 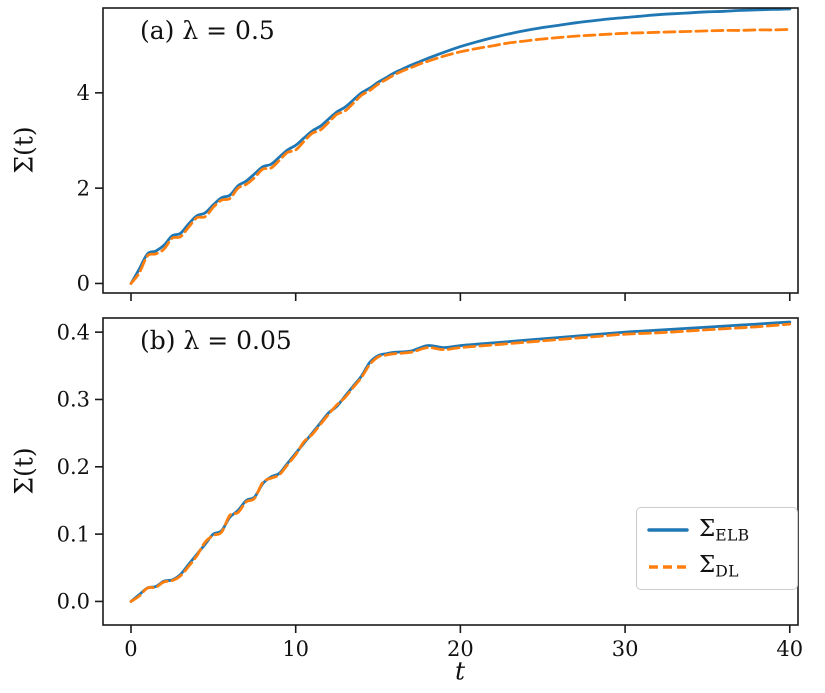 What do you see at coordinates (83, 188) in the screenshot?
I see `y-tick-label: 2` at bounding box center [83, 188].